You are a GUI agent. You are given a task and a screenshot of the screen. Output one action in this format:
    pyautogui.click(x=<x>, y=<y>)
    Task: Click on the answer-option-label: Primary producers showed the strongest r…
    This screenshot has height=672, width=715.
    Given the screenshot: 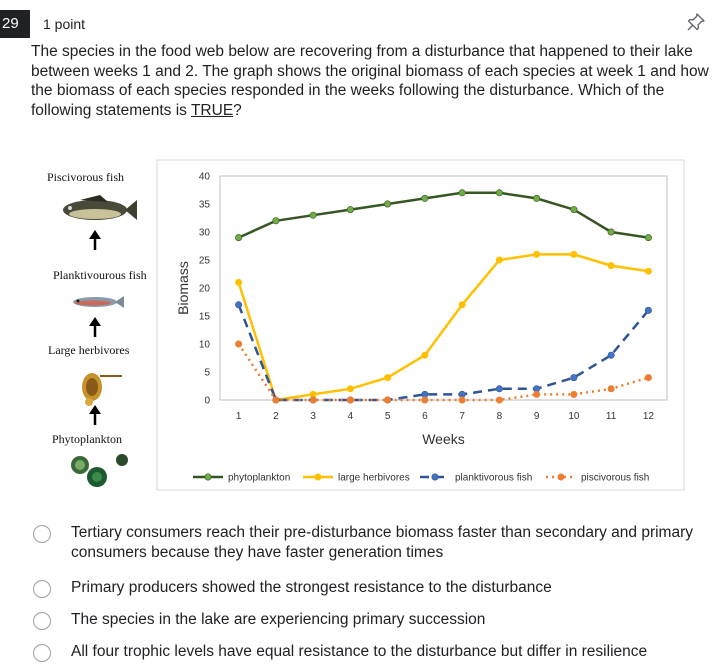 What is the action you would take?
    pyautogui.click(x=311, y=587)
    